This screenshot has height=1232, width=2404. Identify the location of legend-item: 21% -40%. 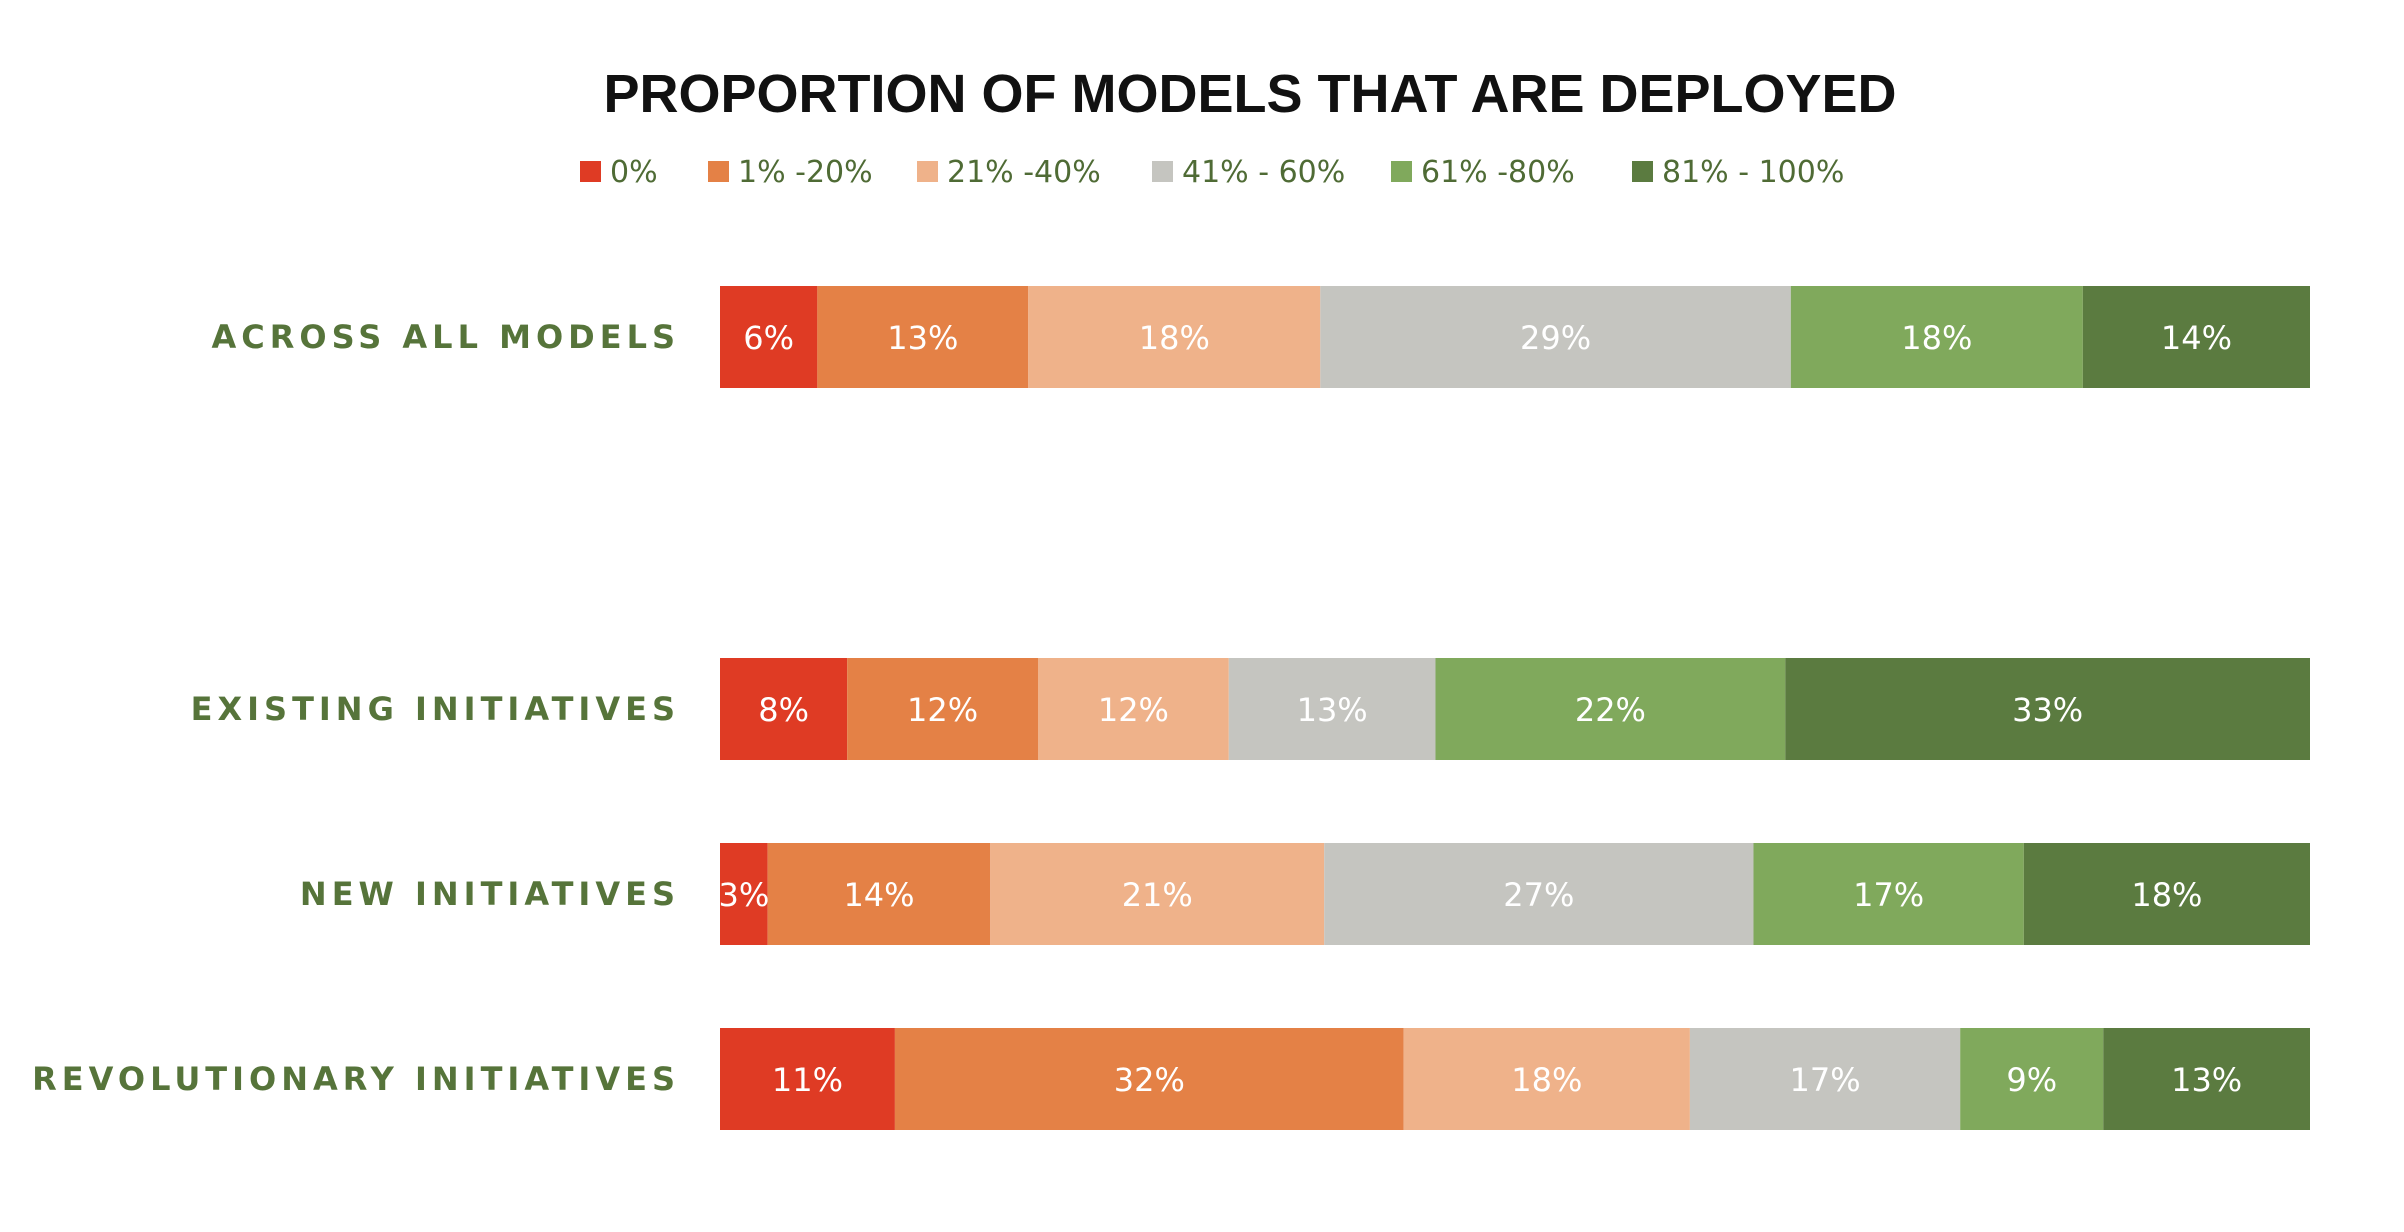
(1009, 172).